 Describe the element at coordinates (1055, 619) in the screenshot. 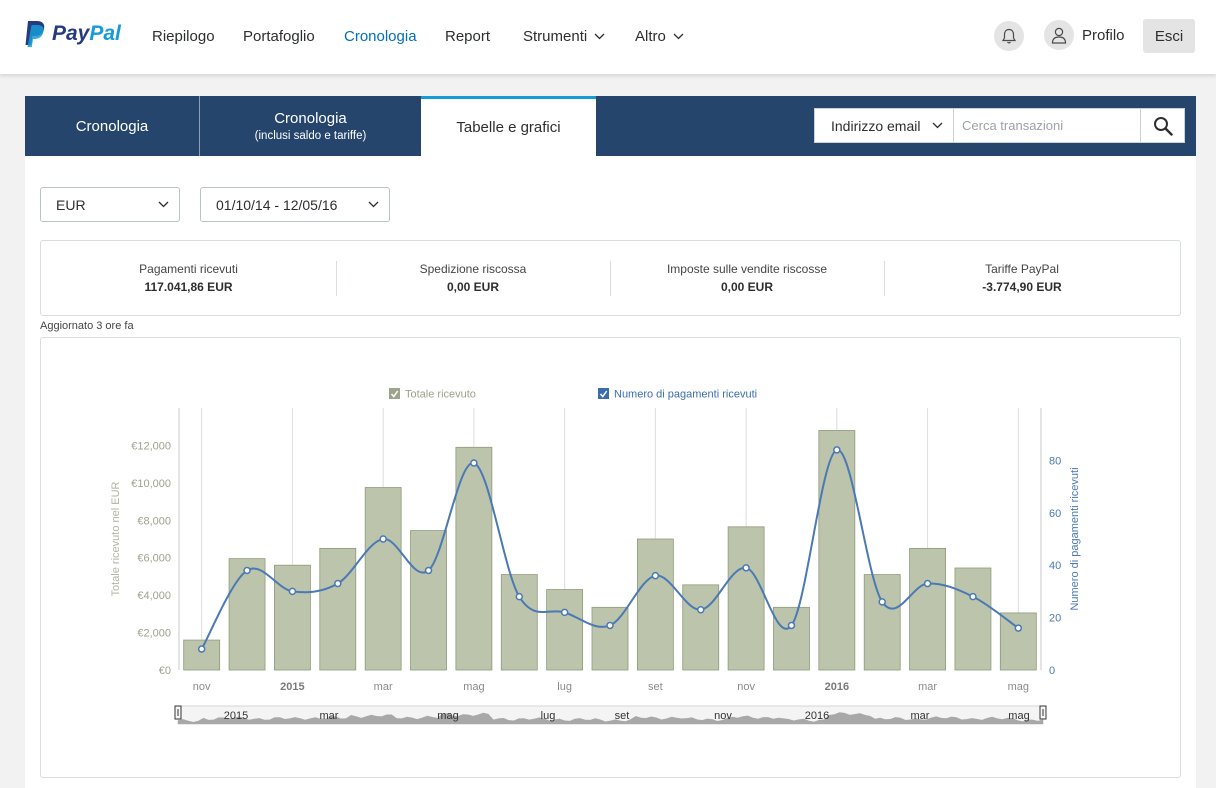

I see `y2-tick-label: 20` at that location.